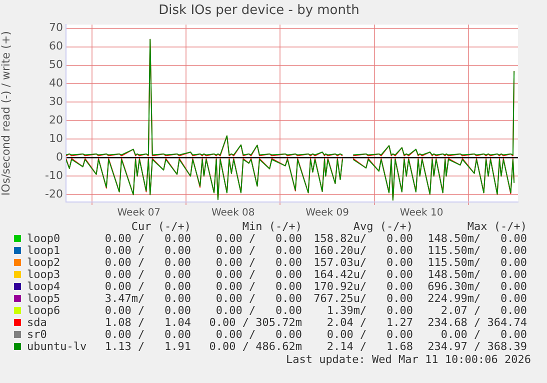 This screenshot has width=547, height=383. Describe the element at coordinates (477, 346) in the screenshot. I see `text: 234.97 / 368.39` at that location.